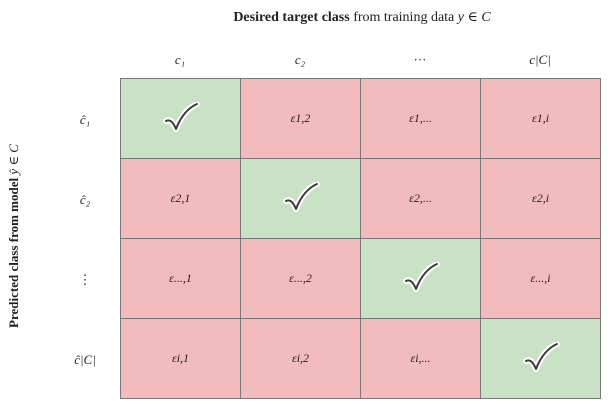 This screenshot has height=404, width=614. Describe the element at coordinates (13, 252) in the screenshot. I see `y-label-bold-text: Predicted class from model` at that location.